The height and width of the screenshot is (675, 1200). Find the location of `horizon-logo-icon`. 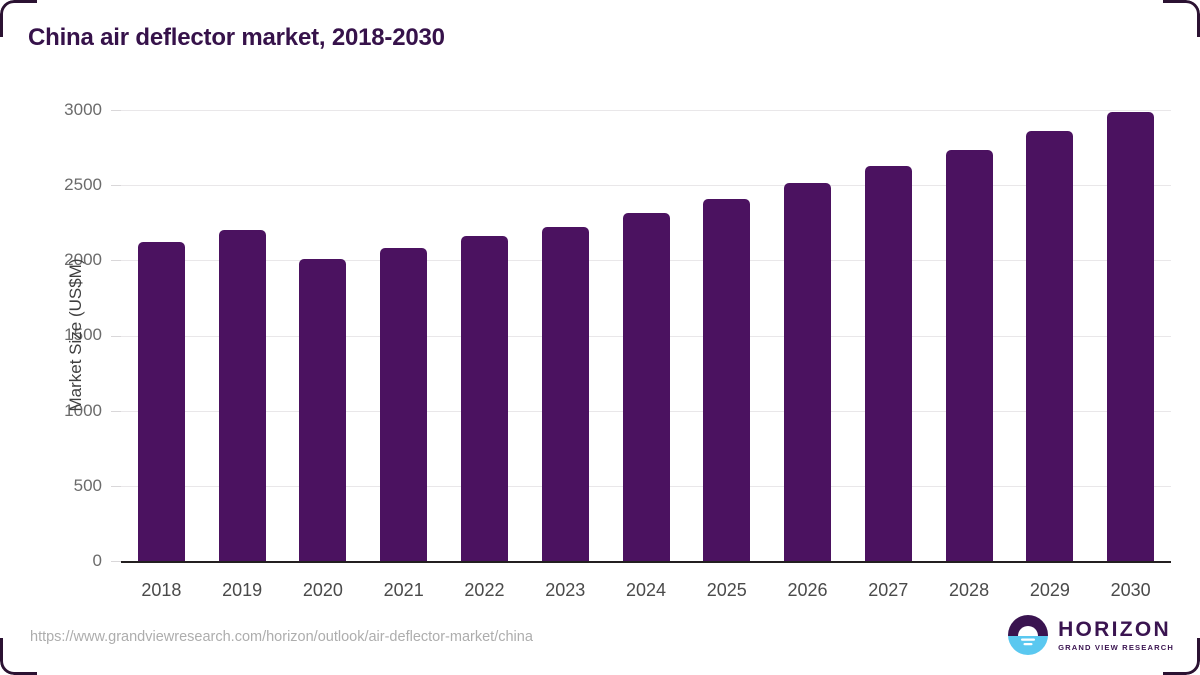

horizon-logo-icon is located at coordinates (1028, 635).